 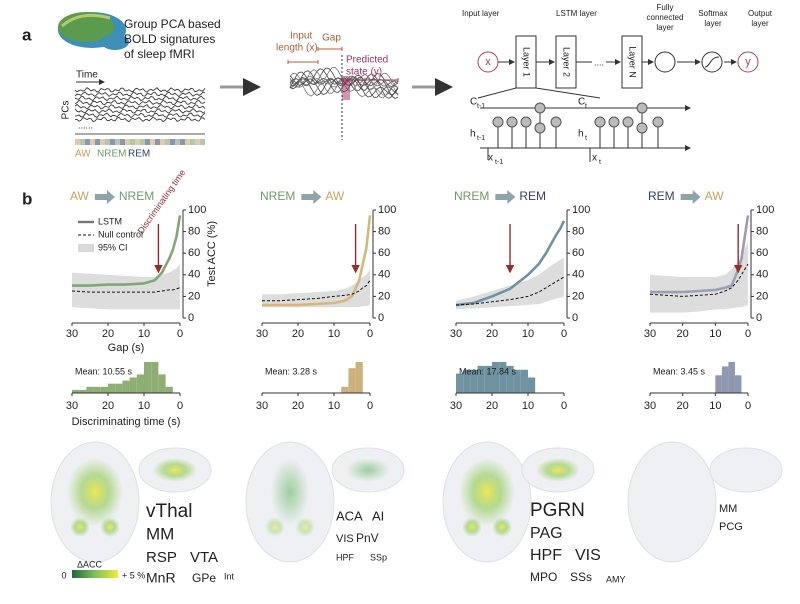 I want to click on region-label: VIS, so click(x=345, y=539).